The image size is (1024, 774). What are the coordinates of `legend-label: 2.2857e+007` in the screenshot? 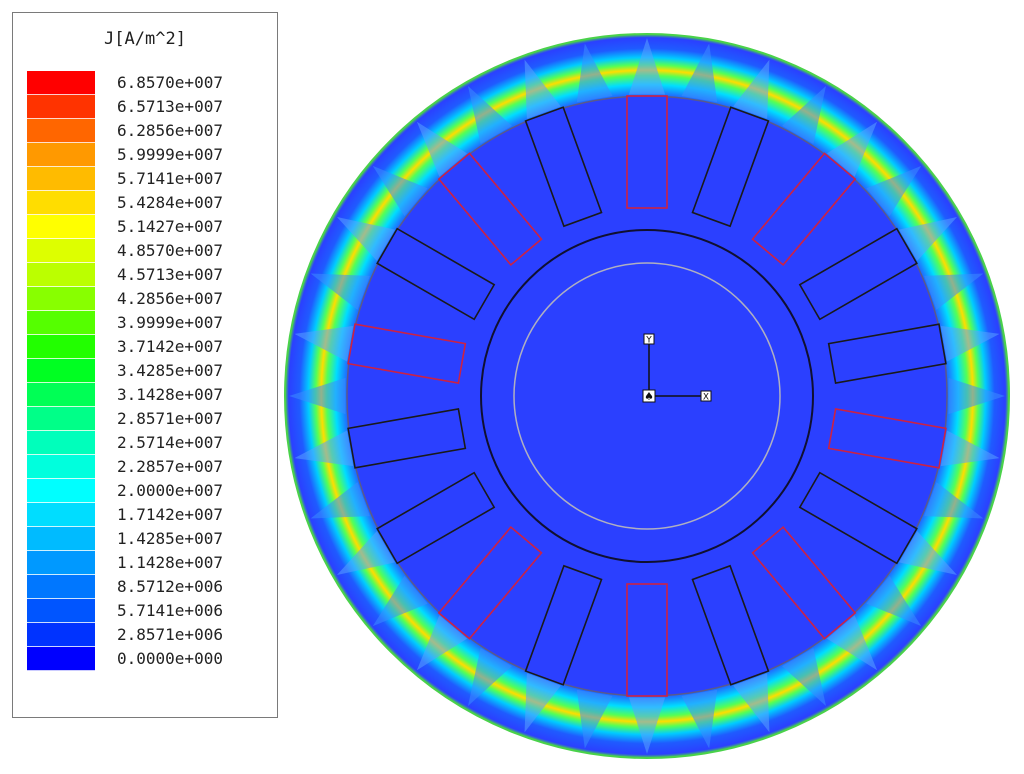 It's located at (170, 466).